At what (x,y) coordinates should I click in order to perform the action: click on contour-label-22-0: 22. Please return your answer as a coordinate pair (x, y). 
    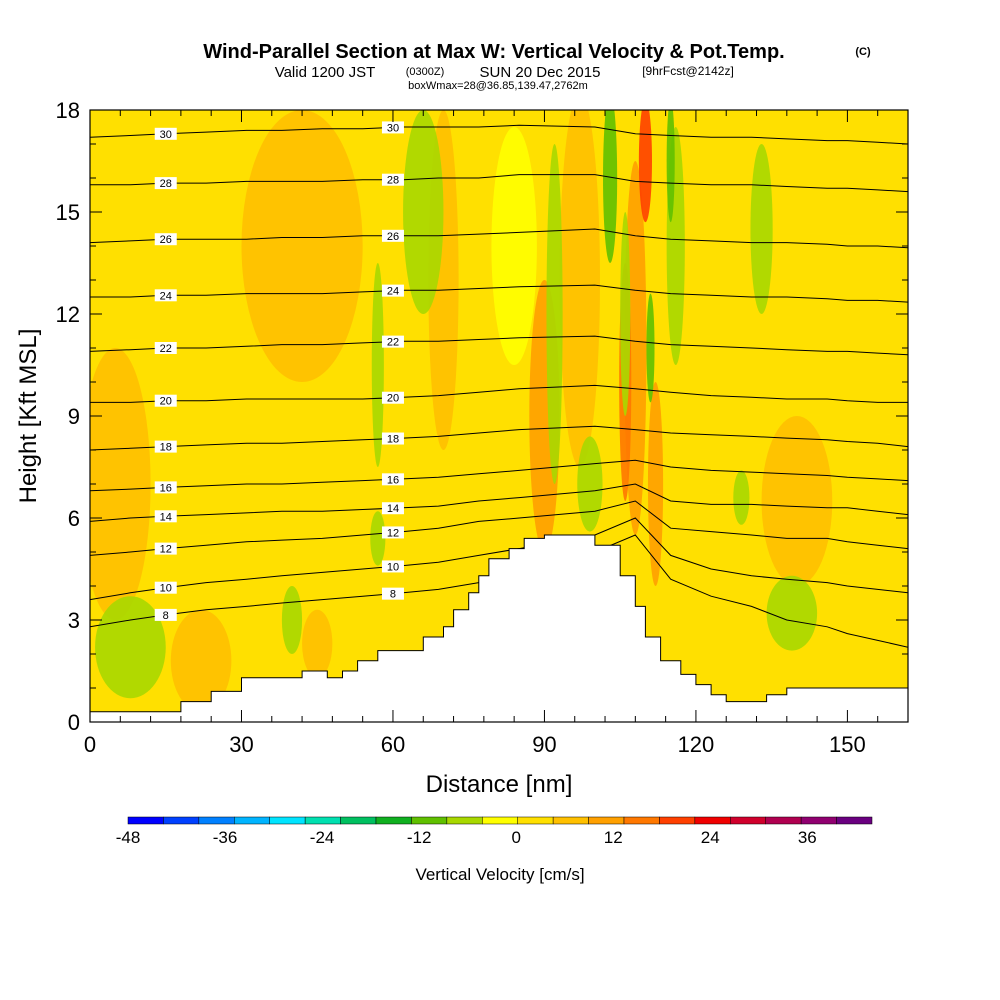
    Looking at the image, I should click on (166, 349).